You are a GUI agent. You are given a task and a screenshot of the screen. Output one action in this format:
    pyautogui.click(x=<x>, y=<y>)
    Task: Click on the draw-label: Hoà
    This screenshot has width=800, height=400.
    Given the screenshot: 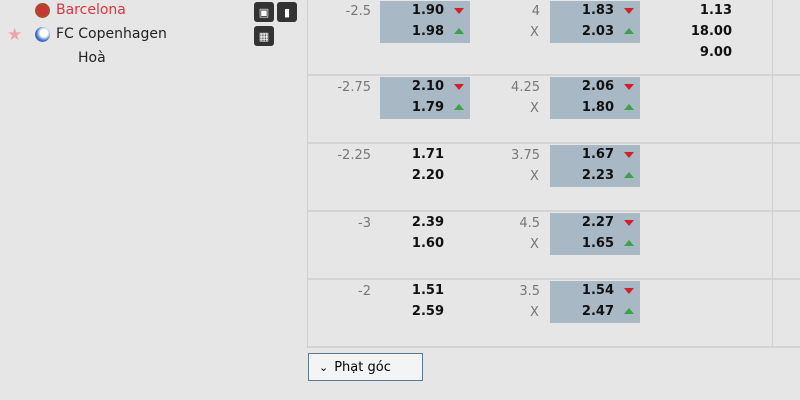 What is the action you would take?
    pyautogui.click(x=92, y=58)
    